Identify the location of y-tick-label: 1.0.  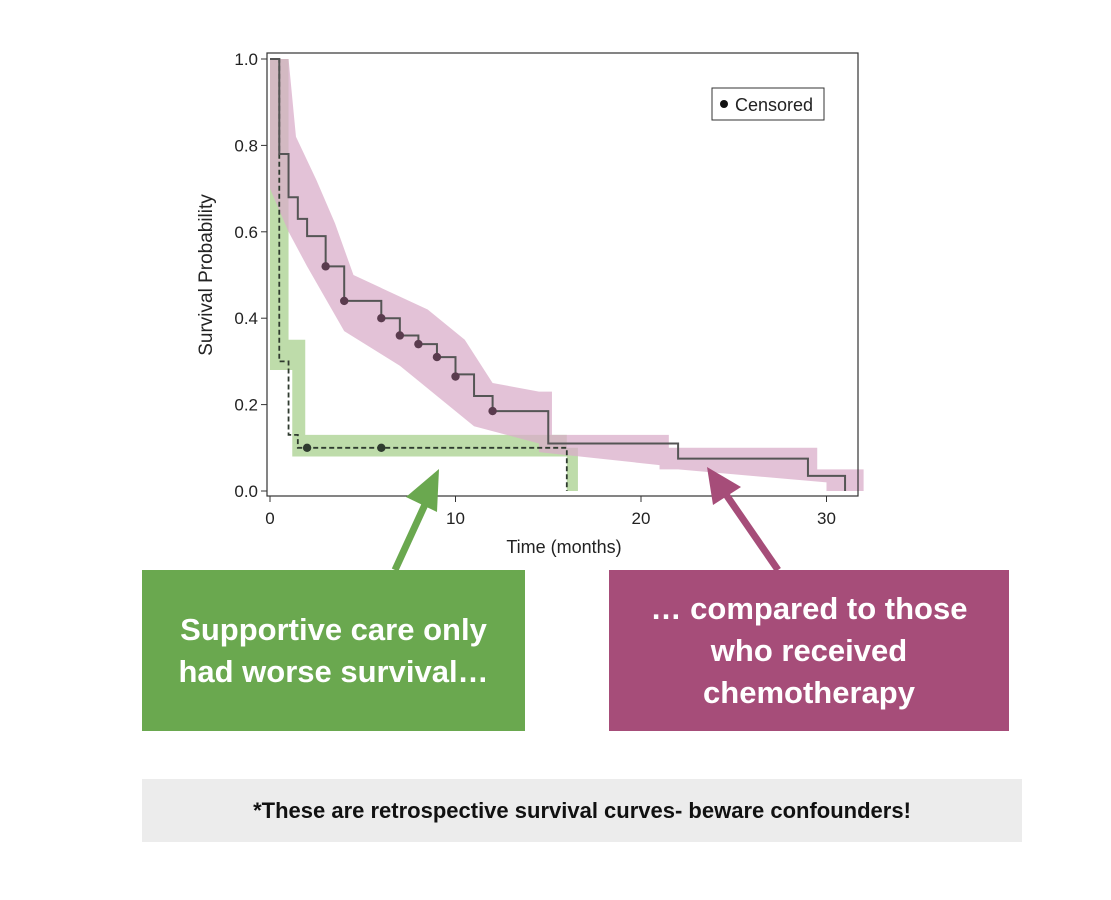
(246, 59).